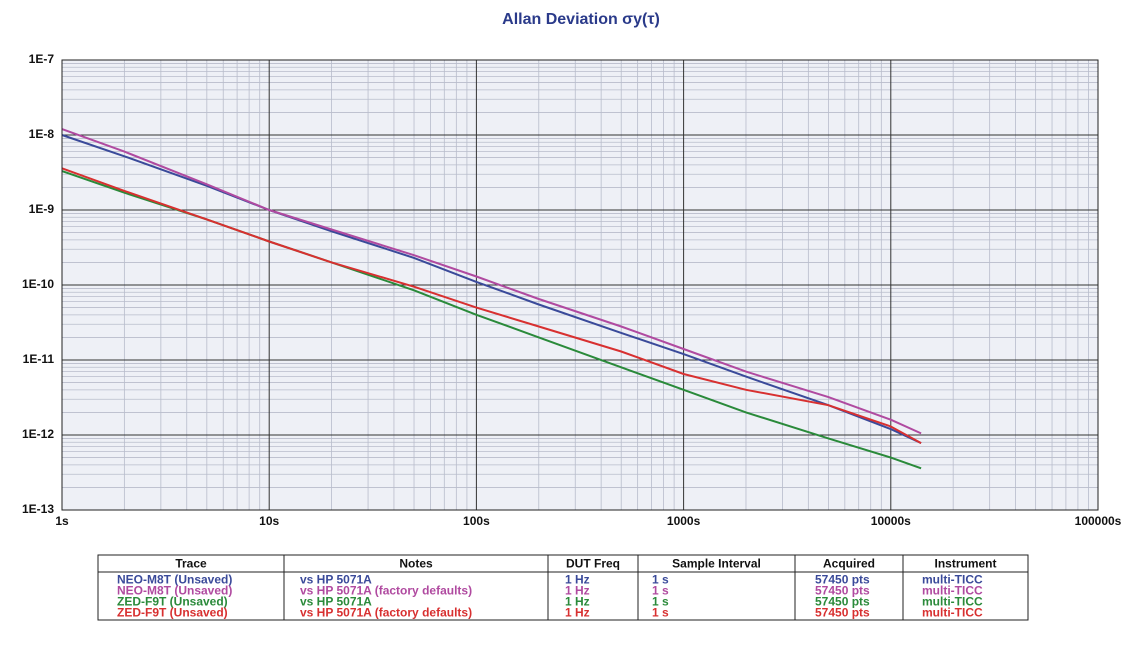  Describe the element at coordinates (965, 564) in the screenshot. I see `table-header: Instrument` at that location.